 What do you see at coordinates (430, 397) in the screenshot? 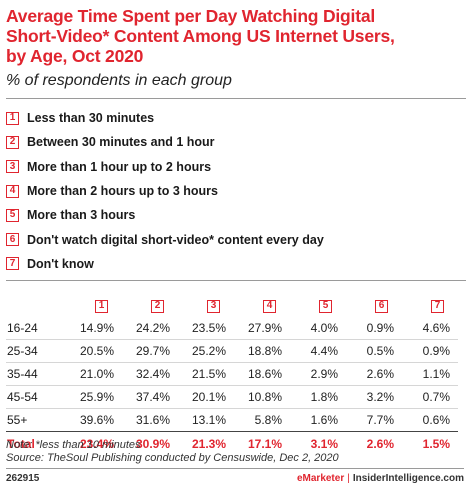
I see `table-cell: 0.7%` at bounding box center [430, 397].